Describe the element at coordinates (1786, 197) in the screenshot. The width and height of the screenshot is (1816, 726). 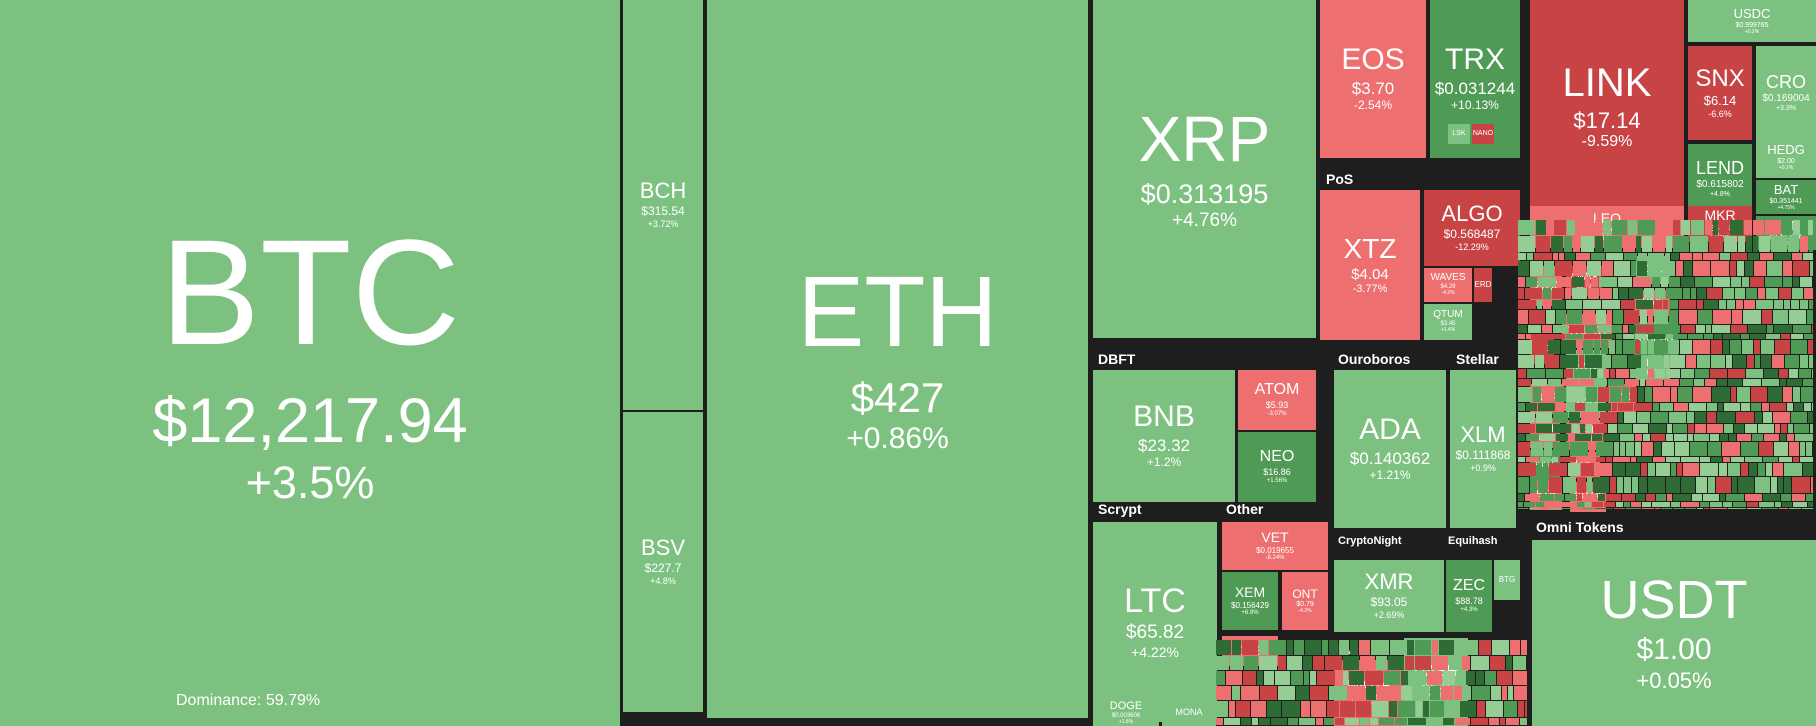
I see `tile-bat: BAT $0.351441 +4.75%` at that location.